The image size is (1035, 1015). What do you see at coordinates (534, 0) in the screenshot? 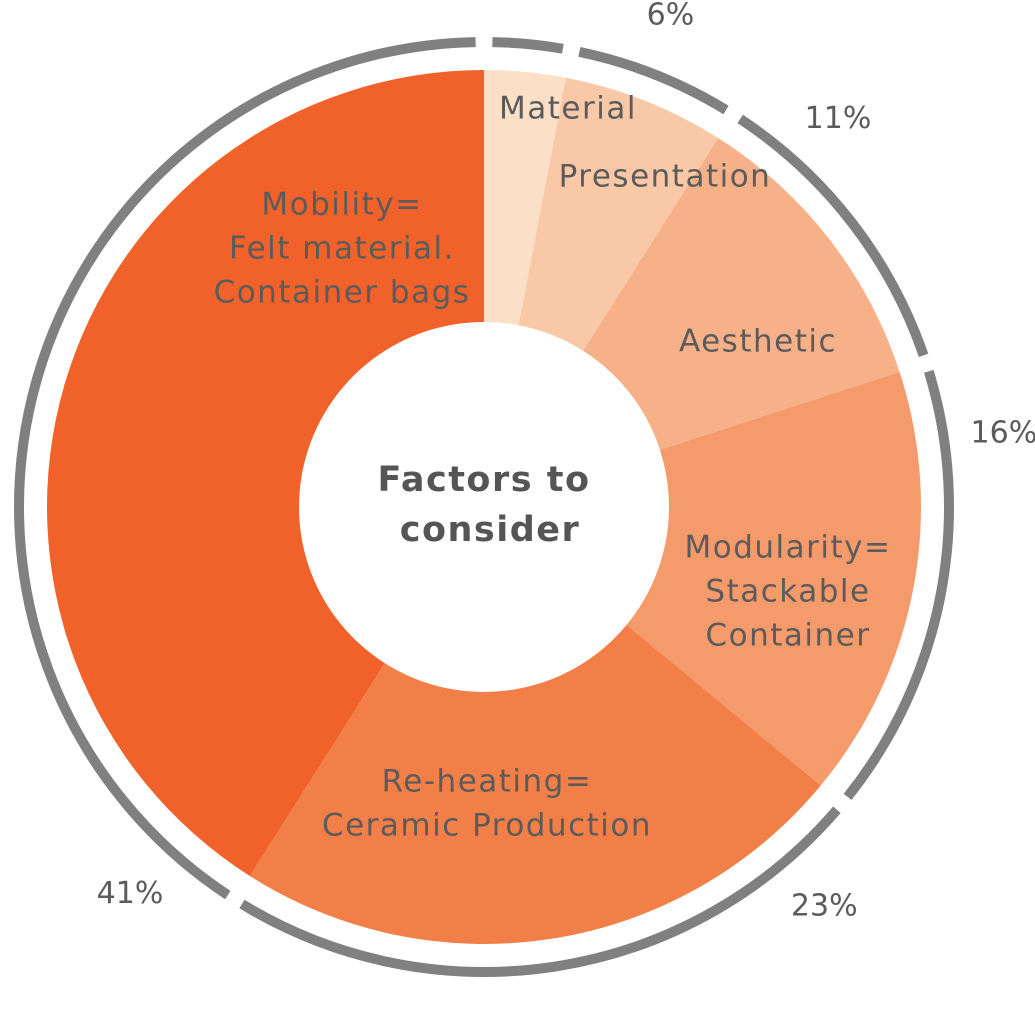
I see `value-label: 3%` at bounding box center [534, 0].